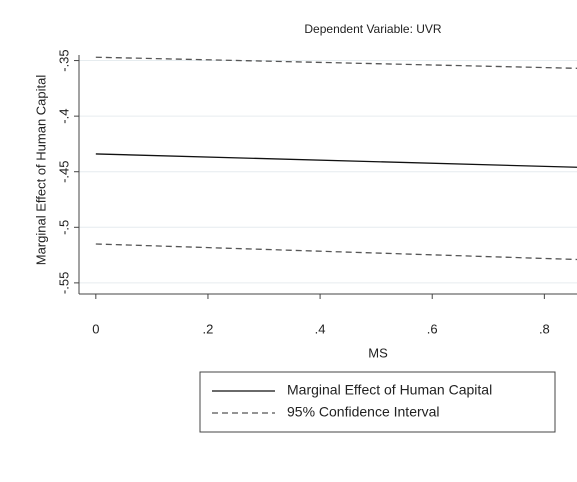 This screenshot has width=577, height=482. I want to click on y-tick-label: -.5, so click(63, 227).